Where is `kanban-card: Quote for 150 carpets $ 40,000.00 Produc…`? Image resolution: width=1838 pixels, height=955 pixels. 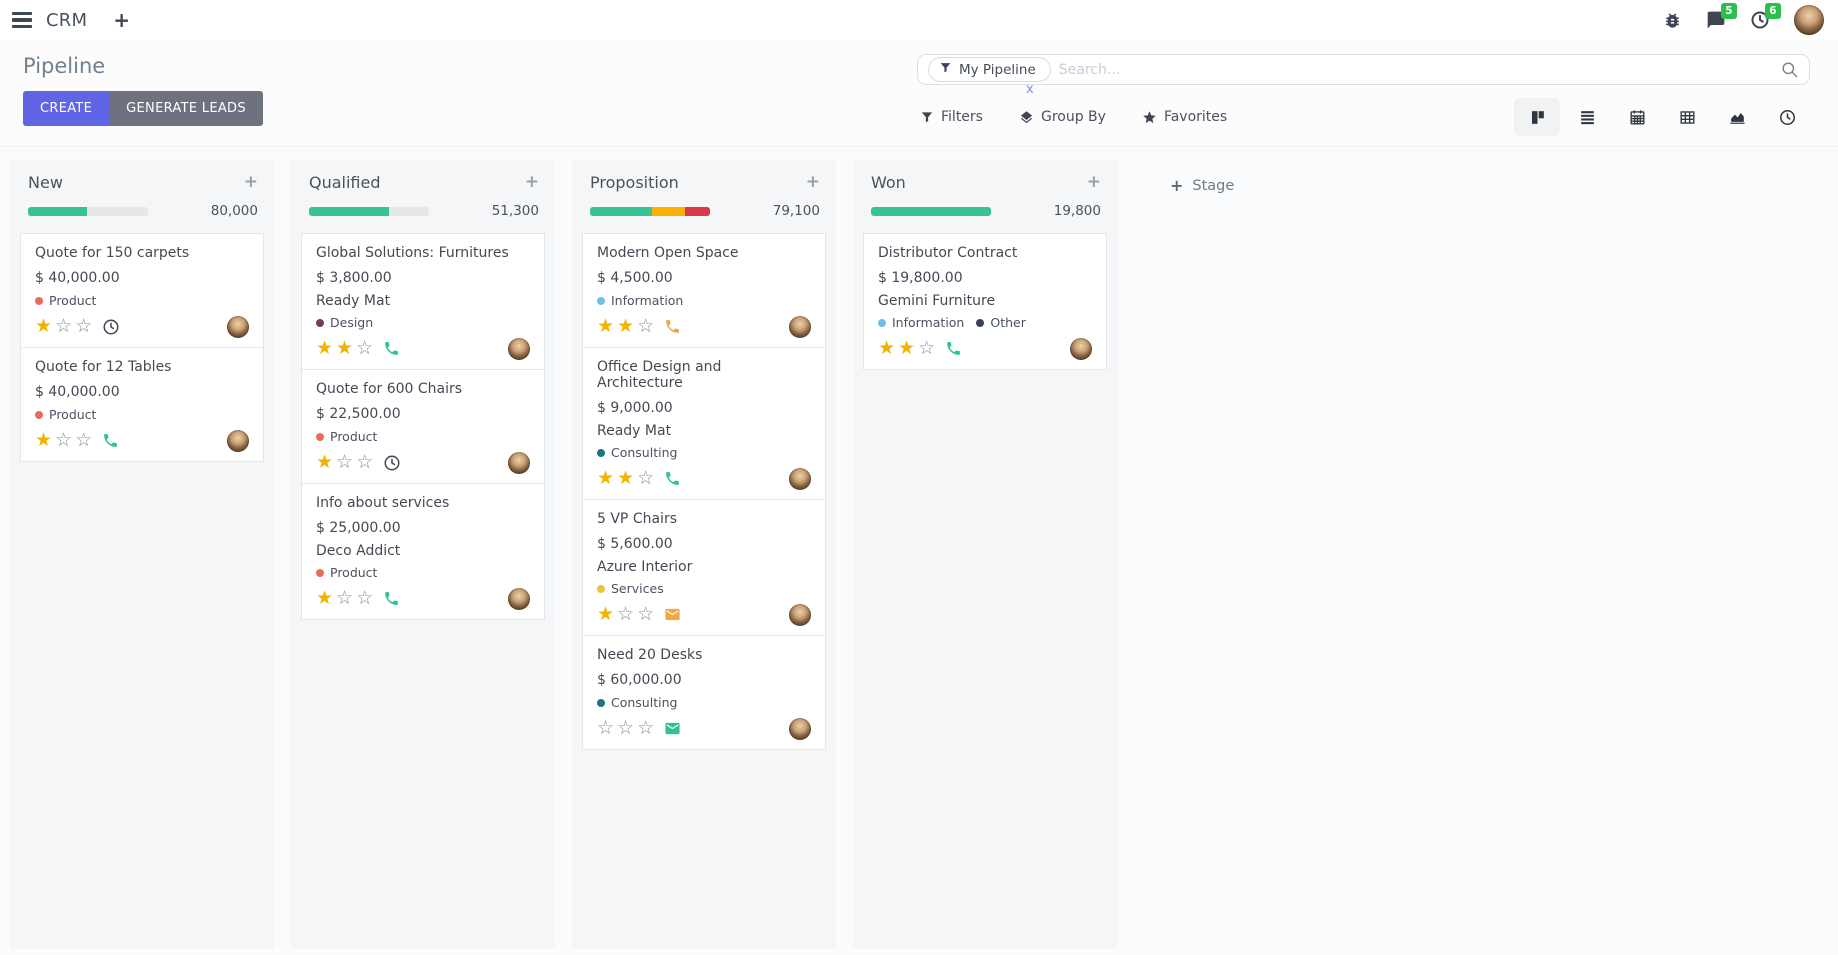 kanban-card: Quote for 150 carpets $ 40,000.00 Produc… is located at coordinates (142, 290).